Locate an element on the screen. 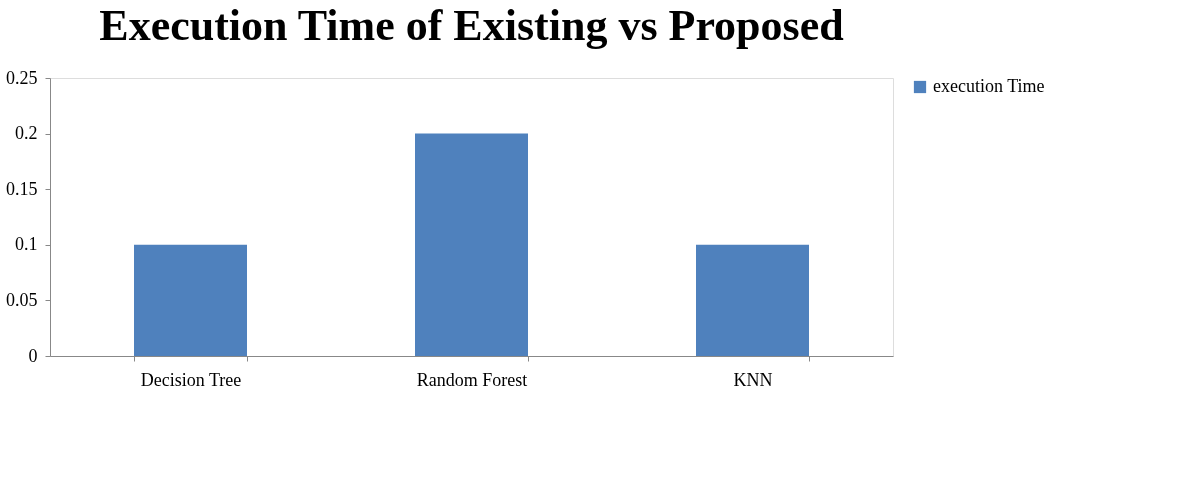 This screenshot has width=1187, height=477. x-tick-label: Random Forest is located at coordinates (472, 379).